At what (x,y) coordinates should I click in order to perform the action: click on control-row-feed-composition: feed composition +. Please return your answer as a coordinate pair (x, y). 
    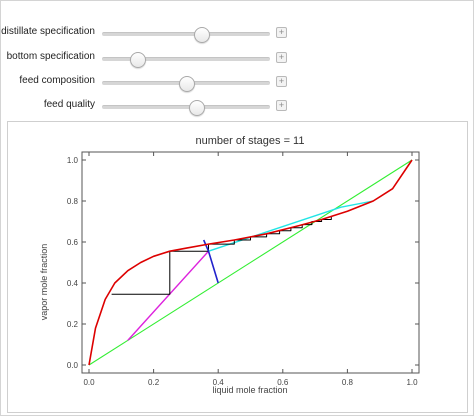
    Looking at the image, I should click on (237, 82).